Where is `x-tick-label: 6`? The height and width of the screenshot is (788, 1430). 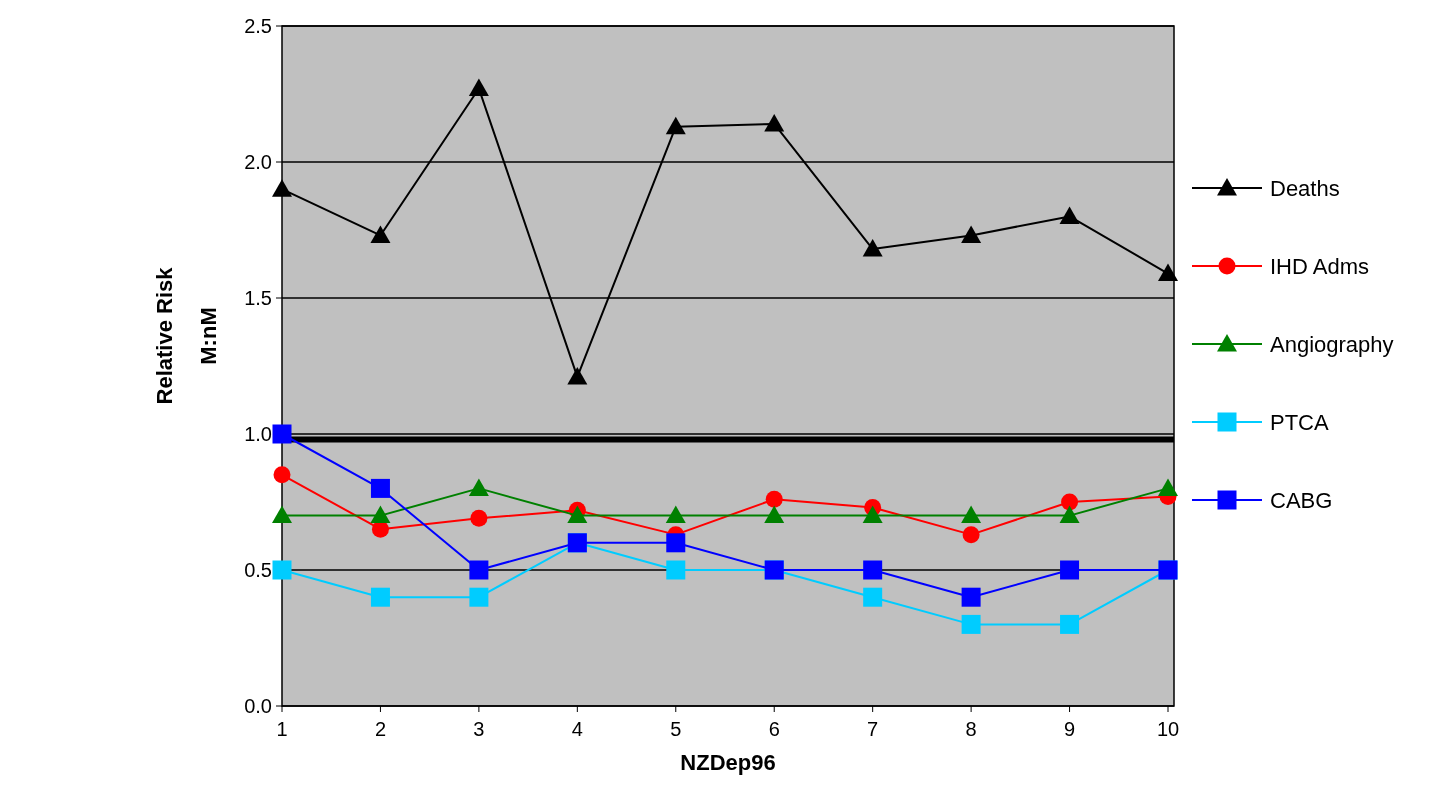
x-tick-label: 6 is located at coordinates (774, 729).